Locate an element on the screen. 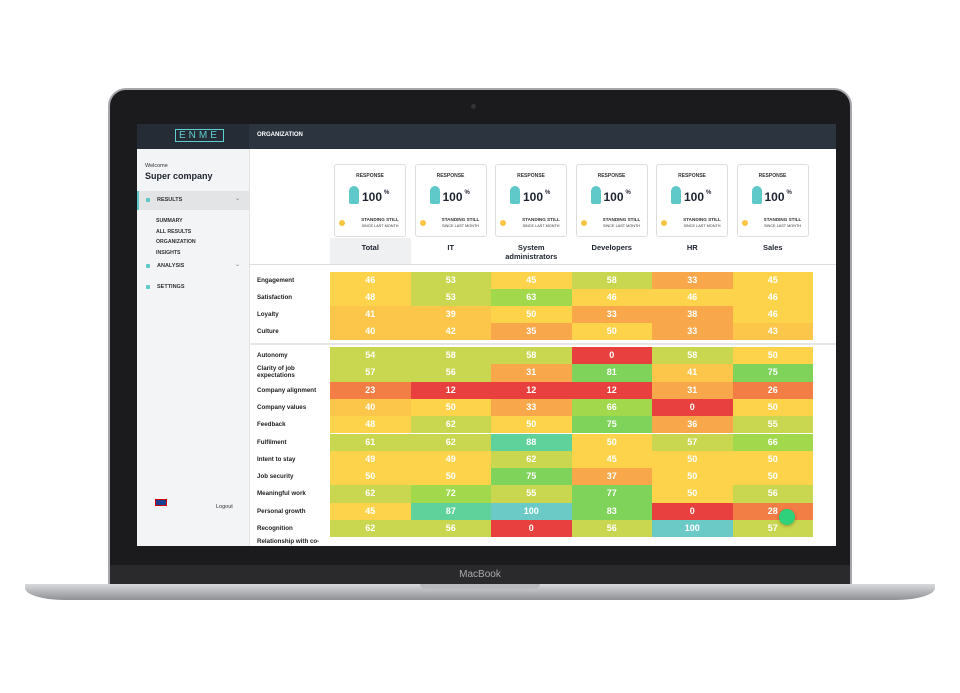 The image size is (960, 693). heat-cell: 83 is located at coordinates (611, 511).